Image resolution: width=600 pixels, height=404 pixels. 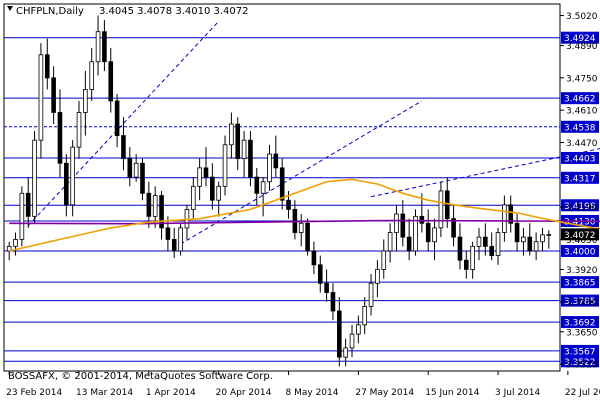 I want to click on price-tick-label: 3.4750, so click(x=582, y=79).